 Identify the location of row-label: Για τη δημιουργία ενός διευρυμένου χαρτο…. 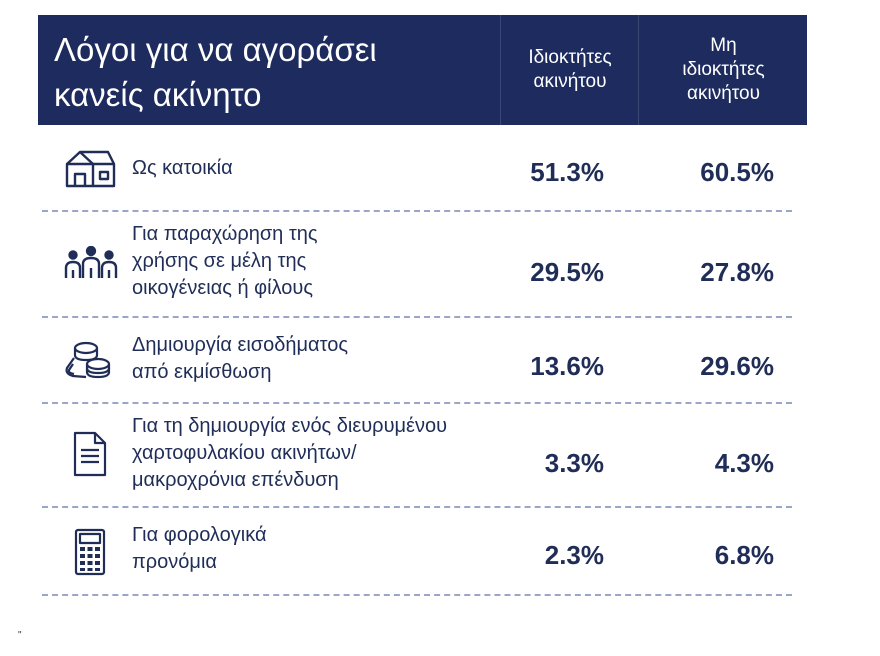
(289, 453).